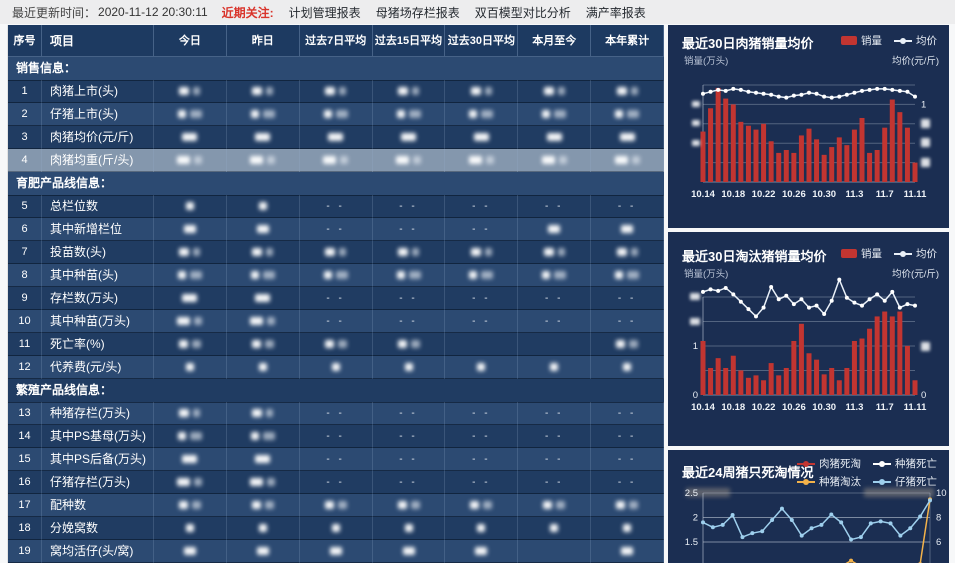 The image size is (955, 563). What do you see at coordinates (336, 252) in the screenshot?
I see `table-row: 7 投苗数(头)` at bounding box center [336, 252].